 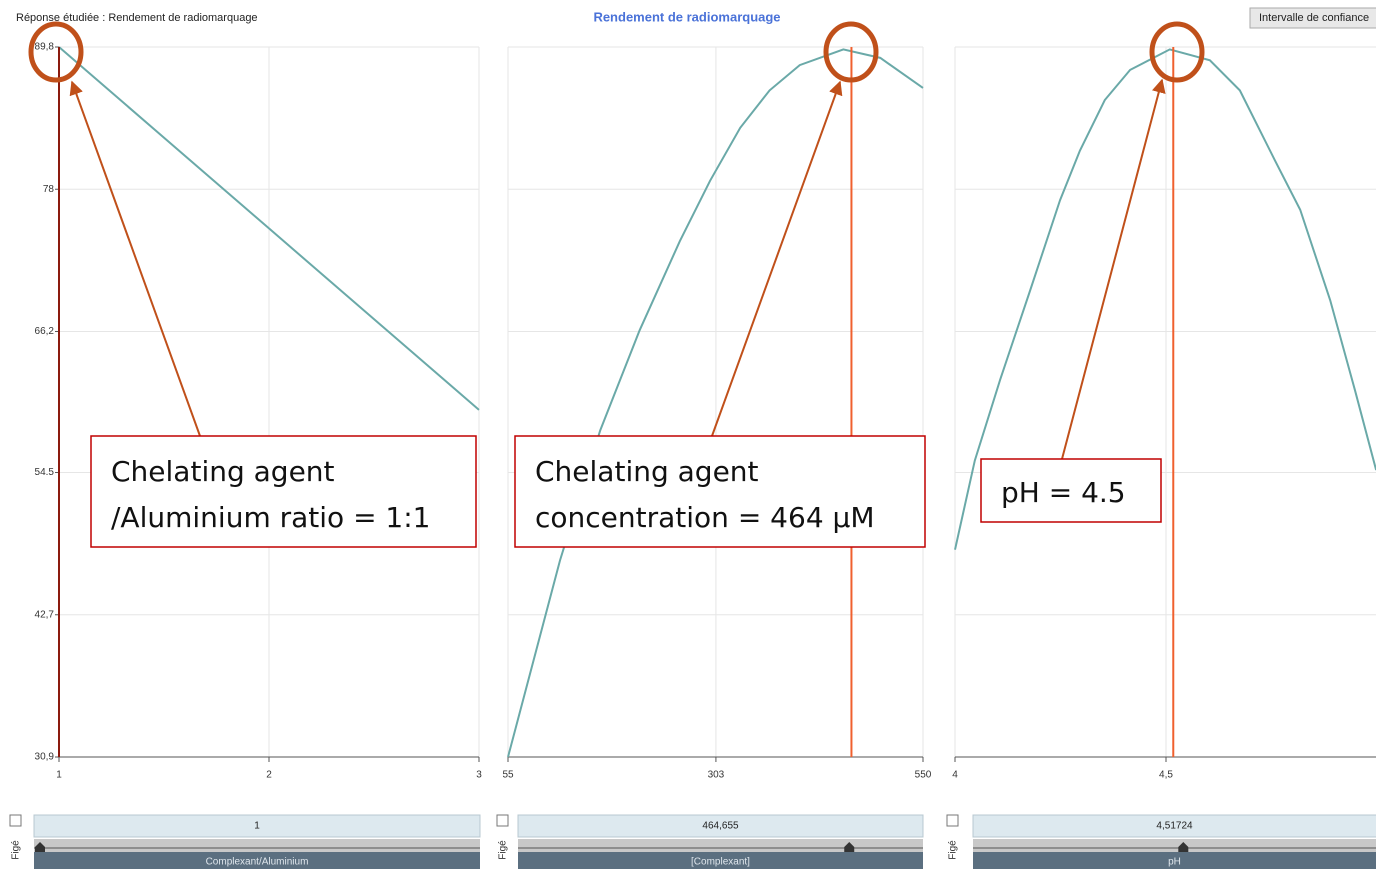 What do you see at coordinates (705, 517) in the screenshot?
I see `callout-text: concentration = 464 µM` at bounding box center [705, 517].